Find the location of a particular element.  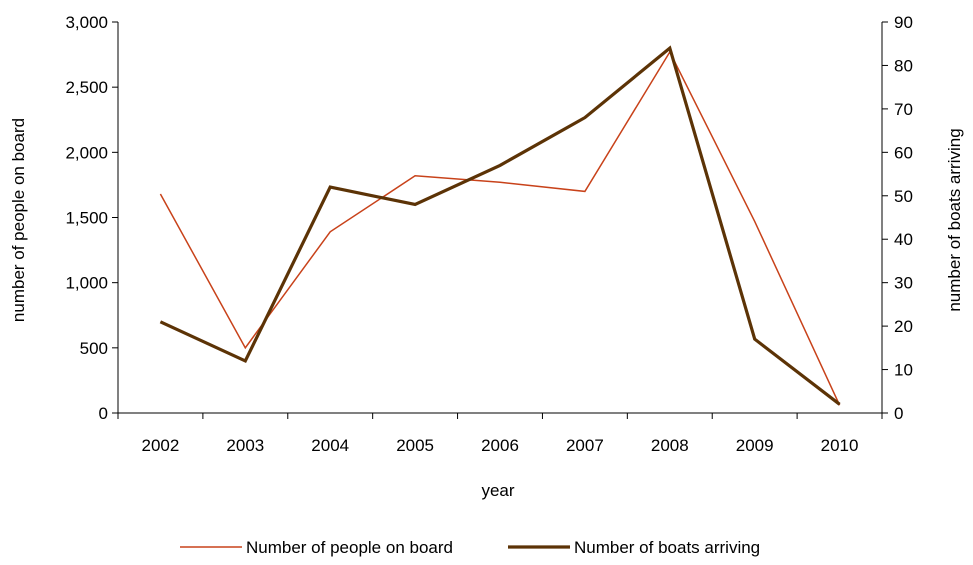

x-tick-label: 2010 is located at coordinates (840, 445).